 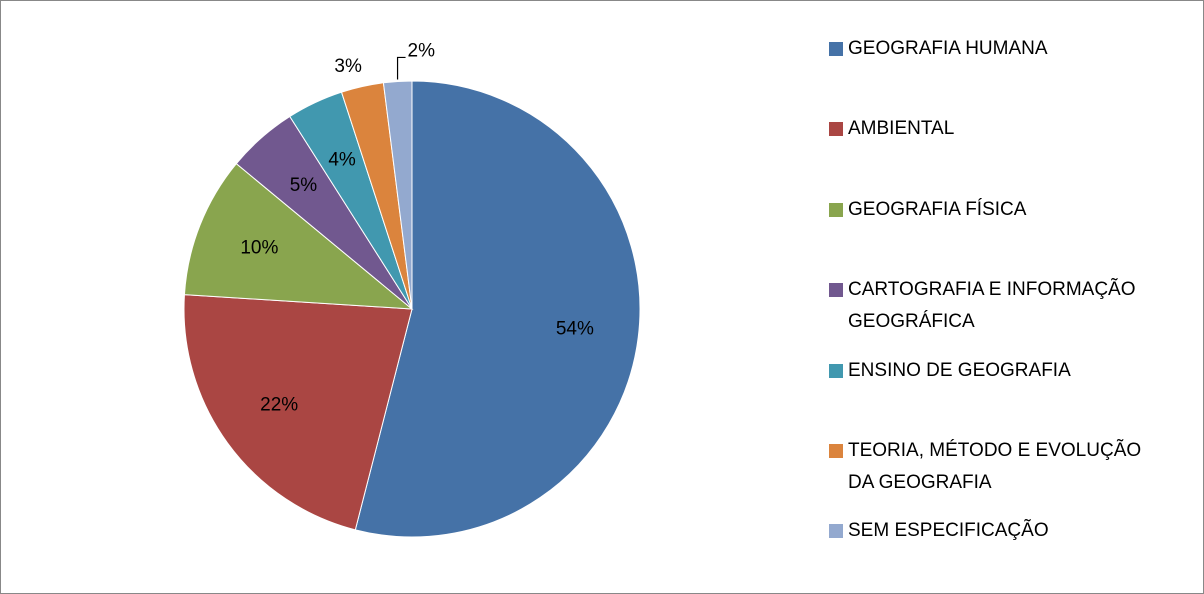 What do you see at coordinates (999, 129) in the screenshot?
I see `legend-item: AMBIENTAL` at bounding box center [999, 129].